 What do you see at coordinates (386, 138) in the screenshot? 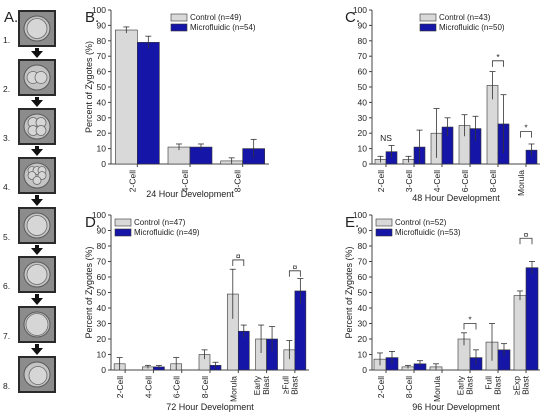
I see `significance-marker: NS` at bounding box center [386, 138].